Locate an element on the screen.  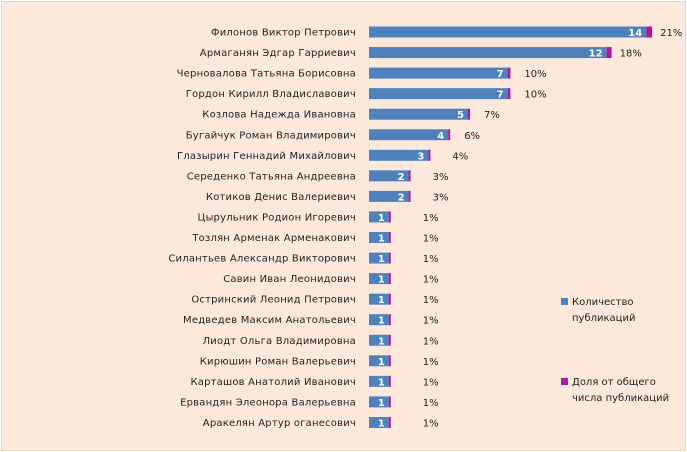
category-label: Ервандян Элеонора Валерьевна is located at coordinates (268, 402).